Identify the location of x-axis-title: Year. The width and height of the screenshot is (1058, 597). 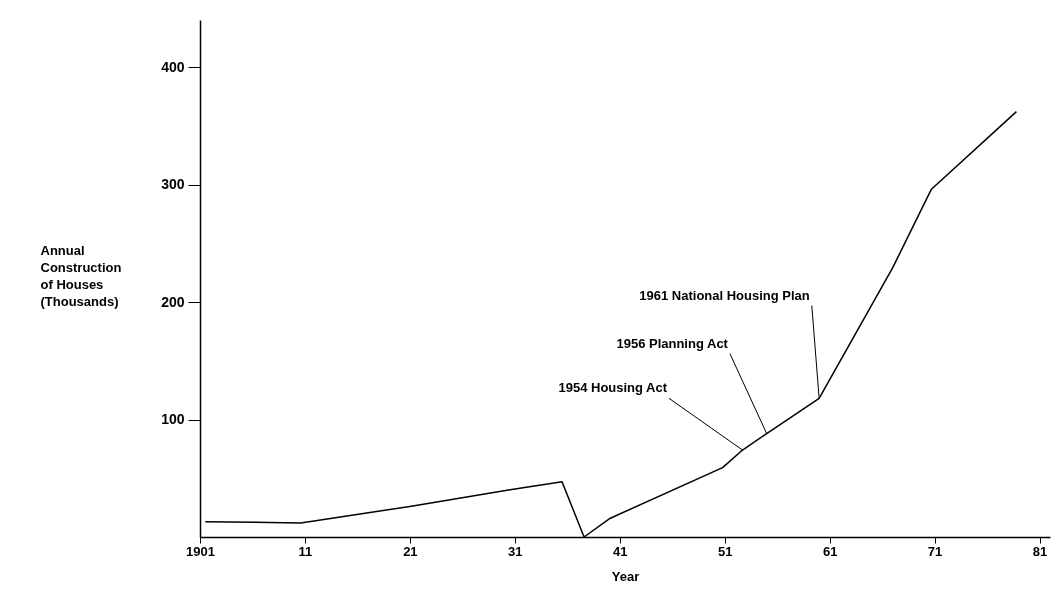
(625, 576).